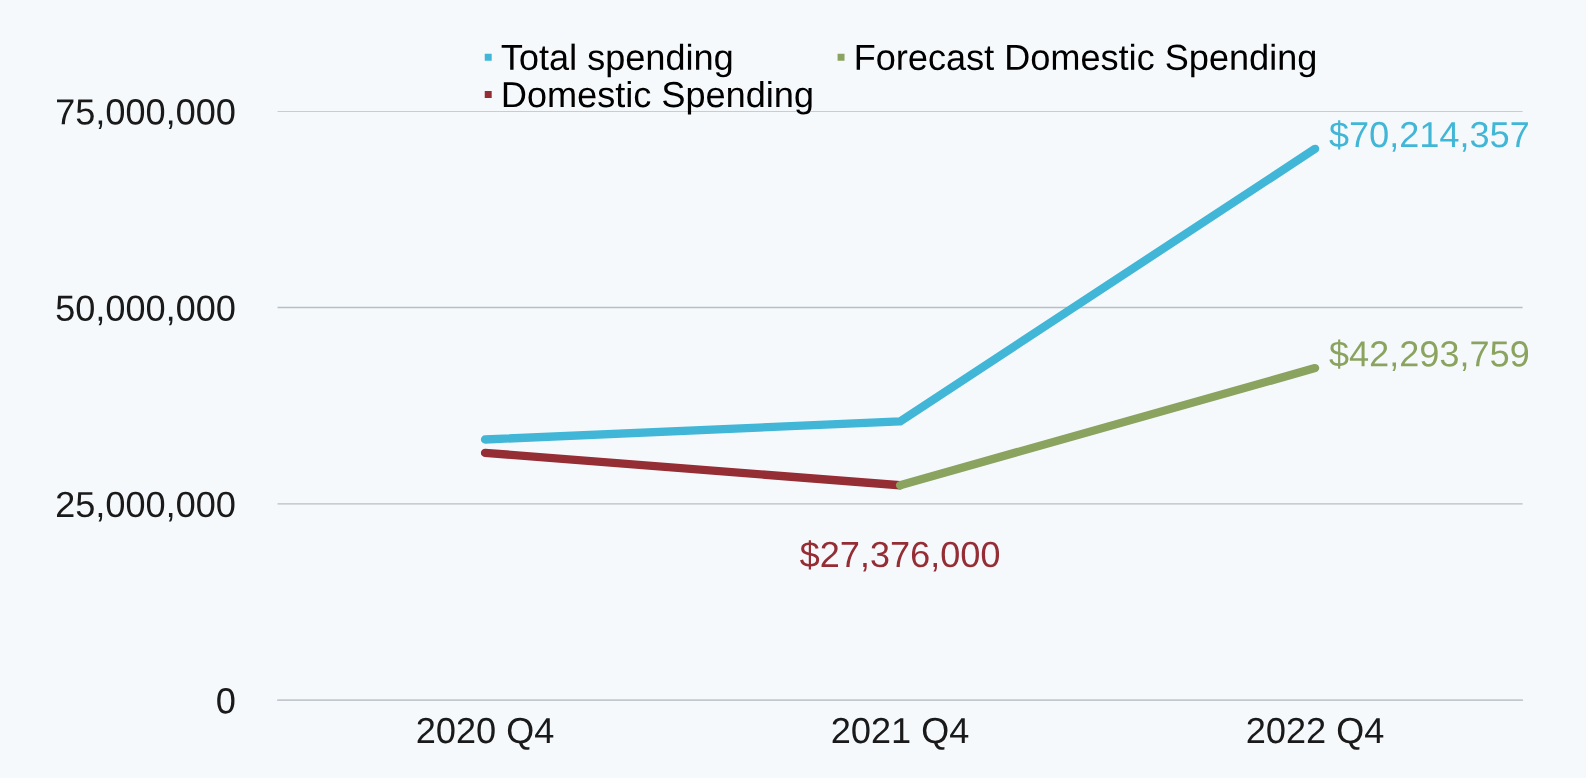  What do you see at coordinates (226, 701) in the screenshot?
I see `y-tick-label: 0` at bounding box center [226, 701].